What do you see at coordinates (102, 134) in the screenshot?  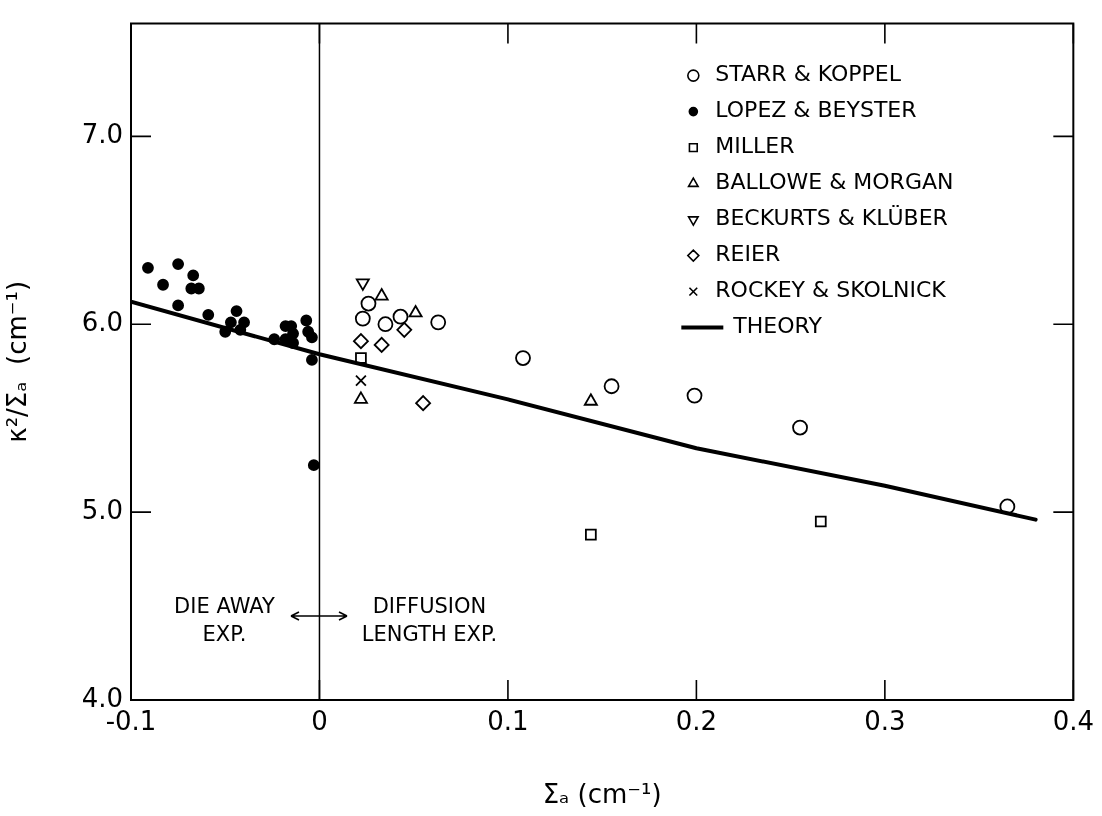 I see `y-tick-label: 7.0` at bounding box center [102, 134].